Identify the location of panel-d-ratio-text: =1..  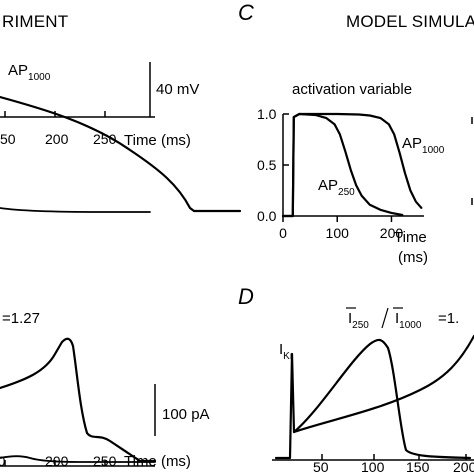
(448, 318).